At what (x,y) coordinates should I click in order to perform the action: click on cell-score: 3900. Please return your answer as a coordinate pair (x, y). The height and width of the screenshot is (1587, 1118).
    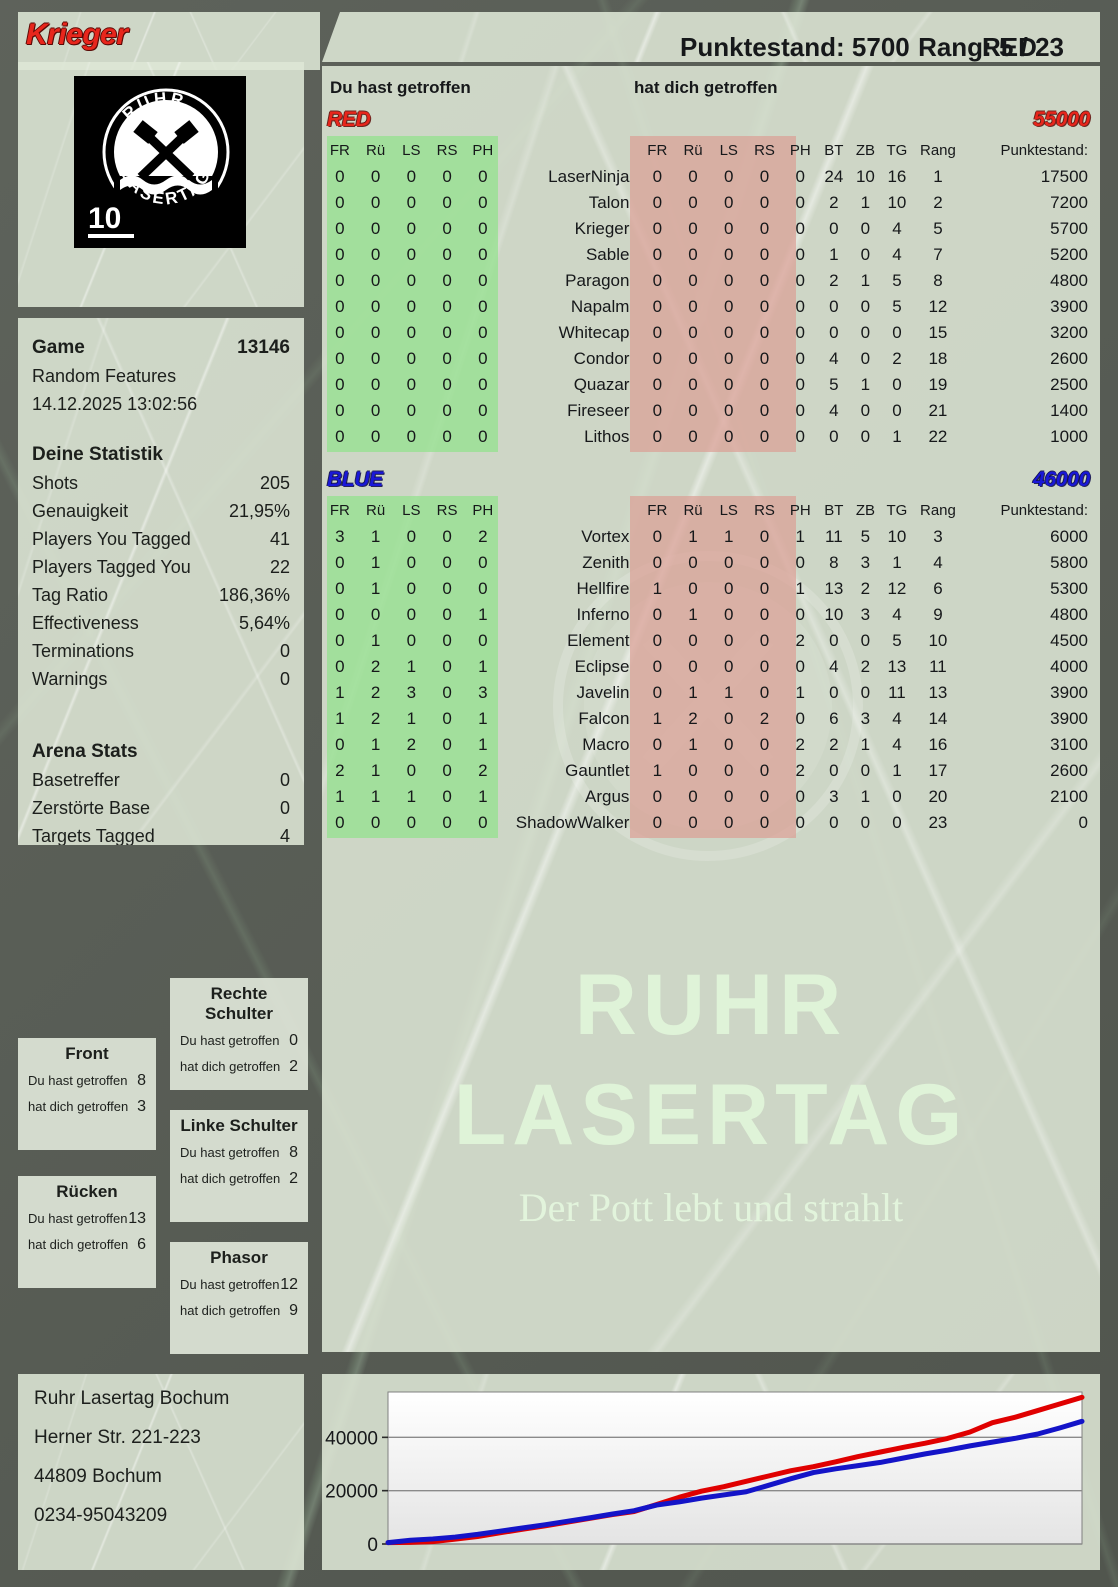
    Looking at the image, I should click on (1069, 306).